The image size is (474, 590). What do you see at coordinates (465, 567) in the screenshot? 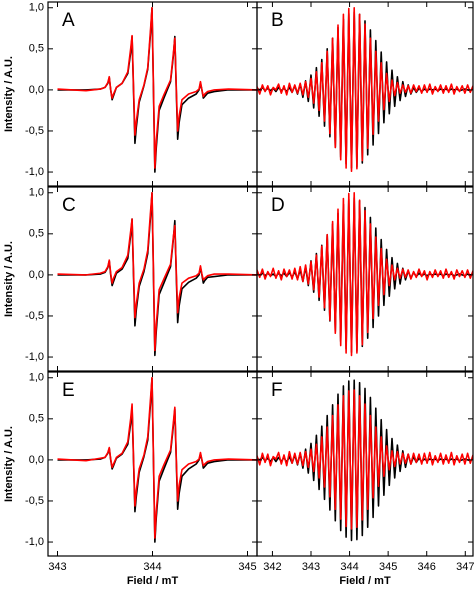
I see `x-tick-label: 347` at bounding box center [465, 567].